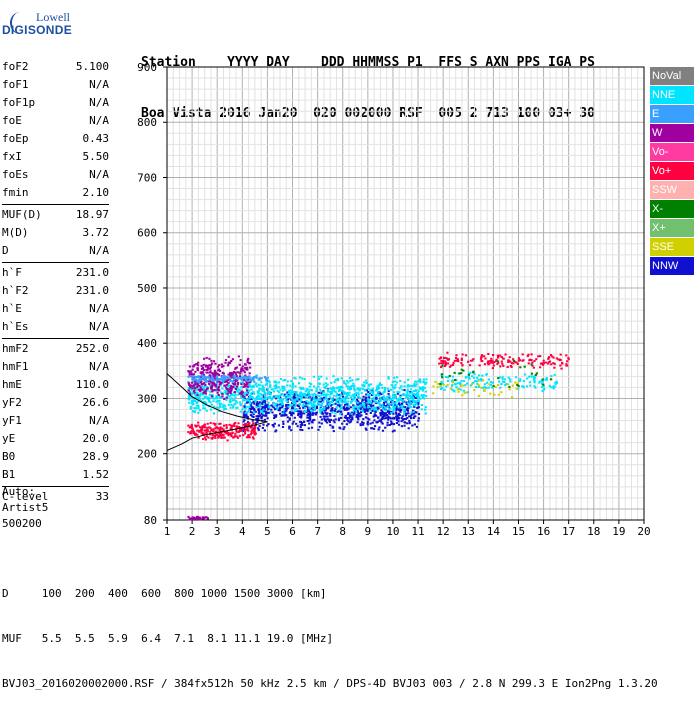  I want to click on y-tick-label: 800, so click(147, 122).